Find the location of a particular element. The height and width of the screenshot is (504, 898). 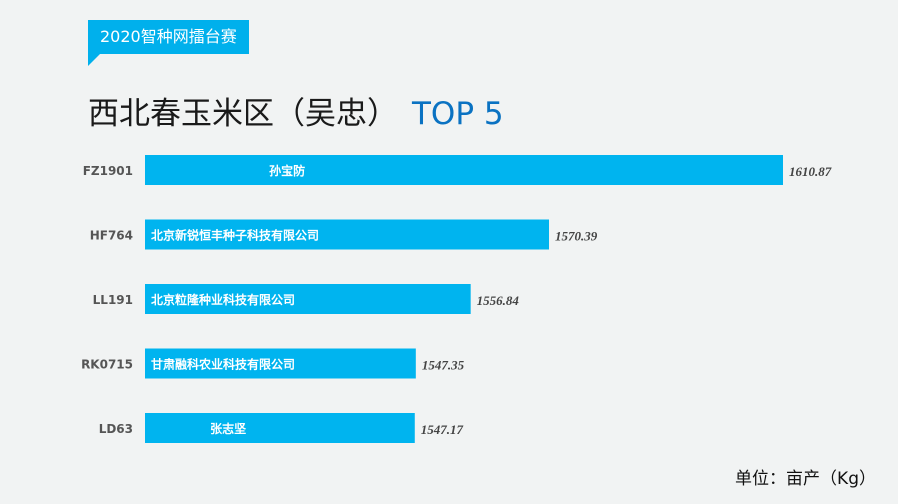

value-label: 1547.35 is located at coordinates (443, 365).